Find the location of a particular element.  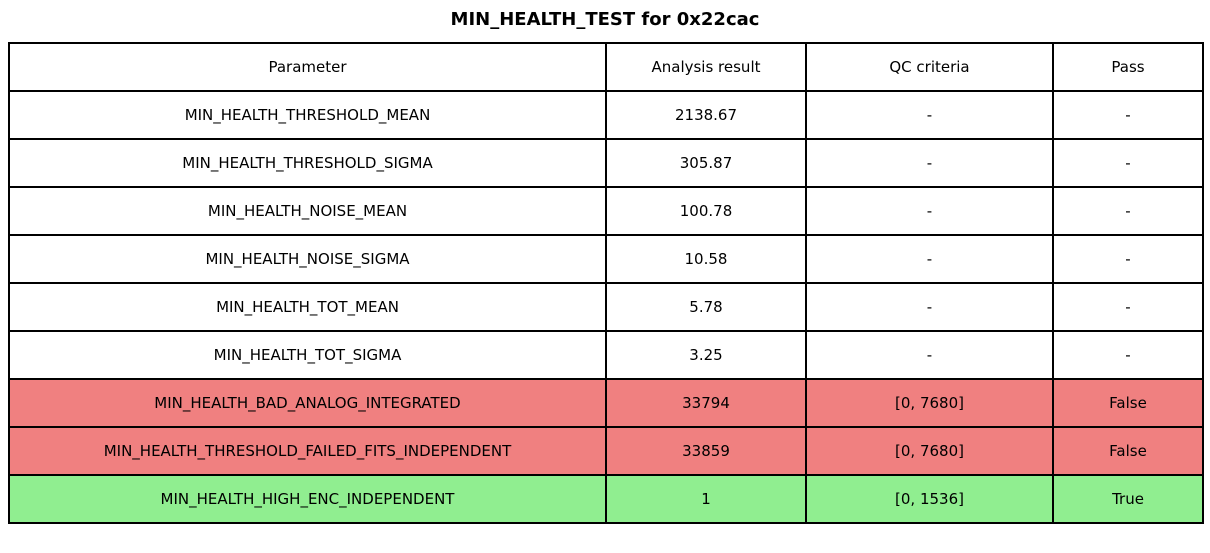

cell-parameter: MIN_HEALTH_NOISE_MEAN is located at coordinates (307, 211).